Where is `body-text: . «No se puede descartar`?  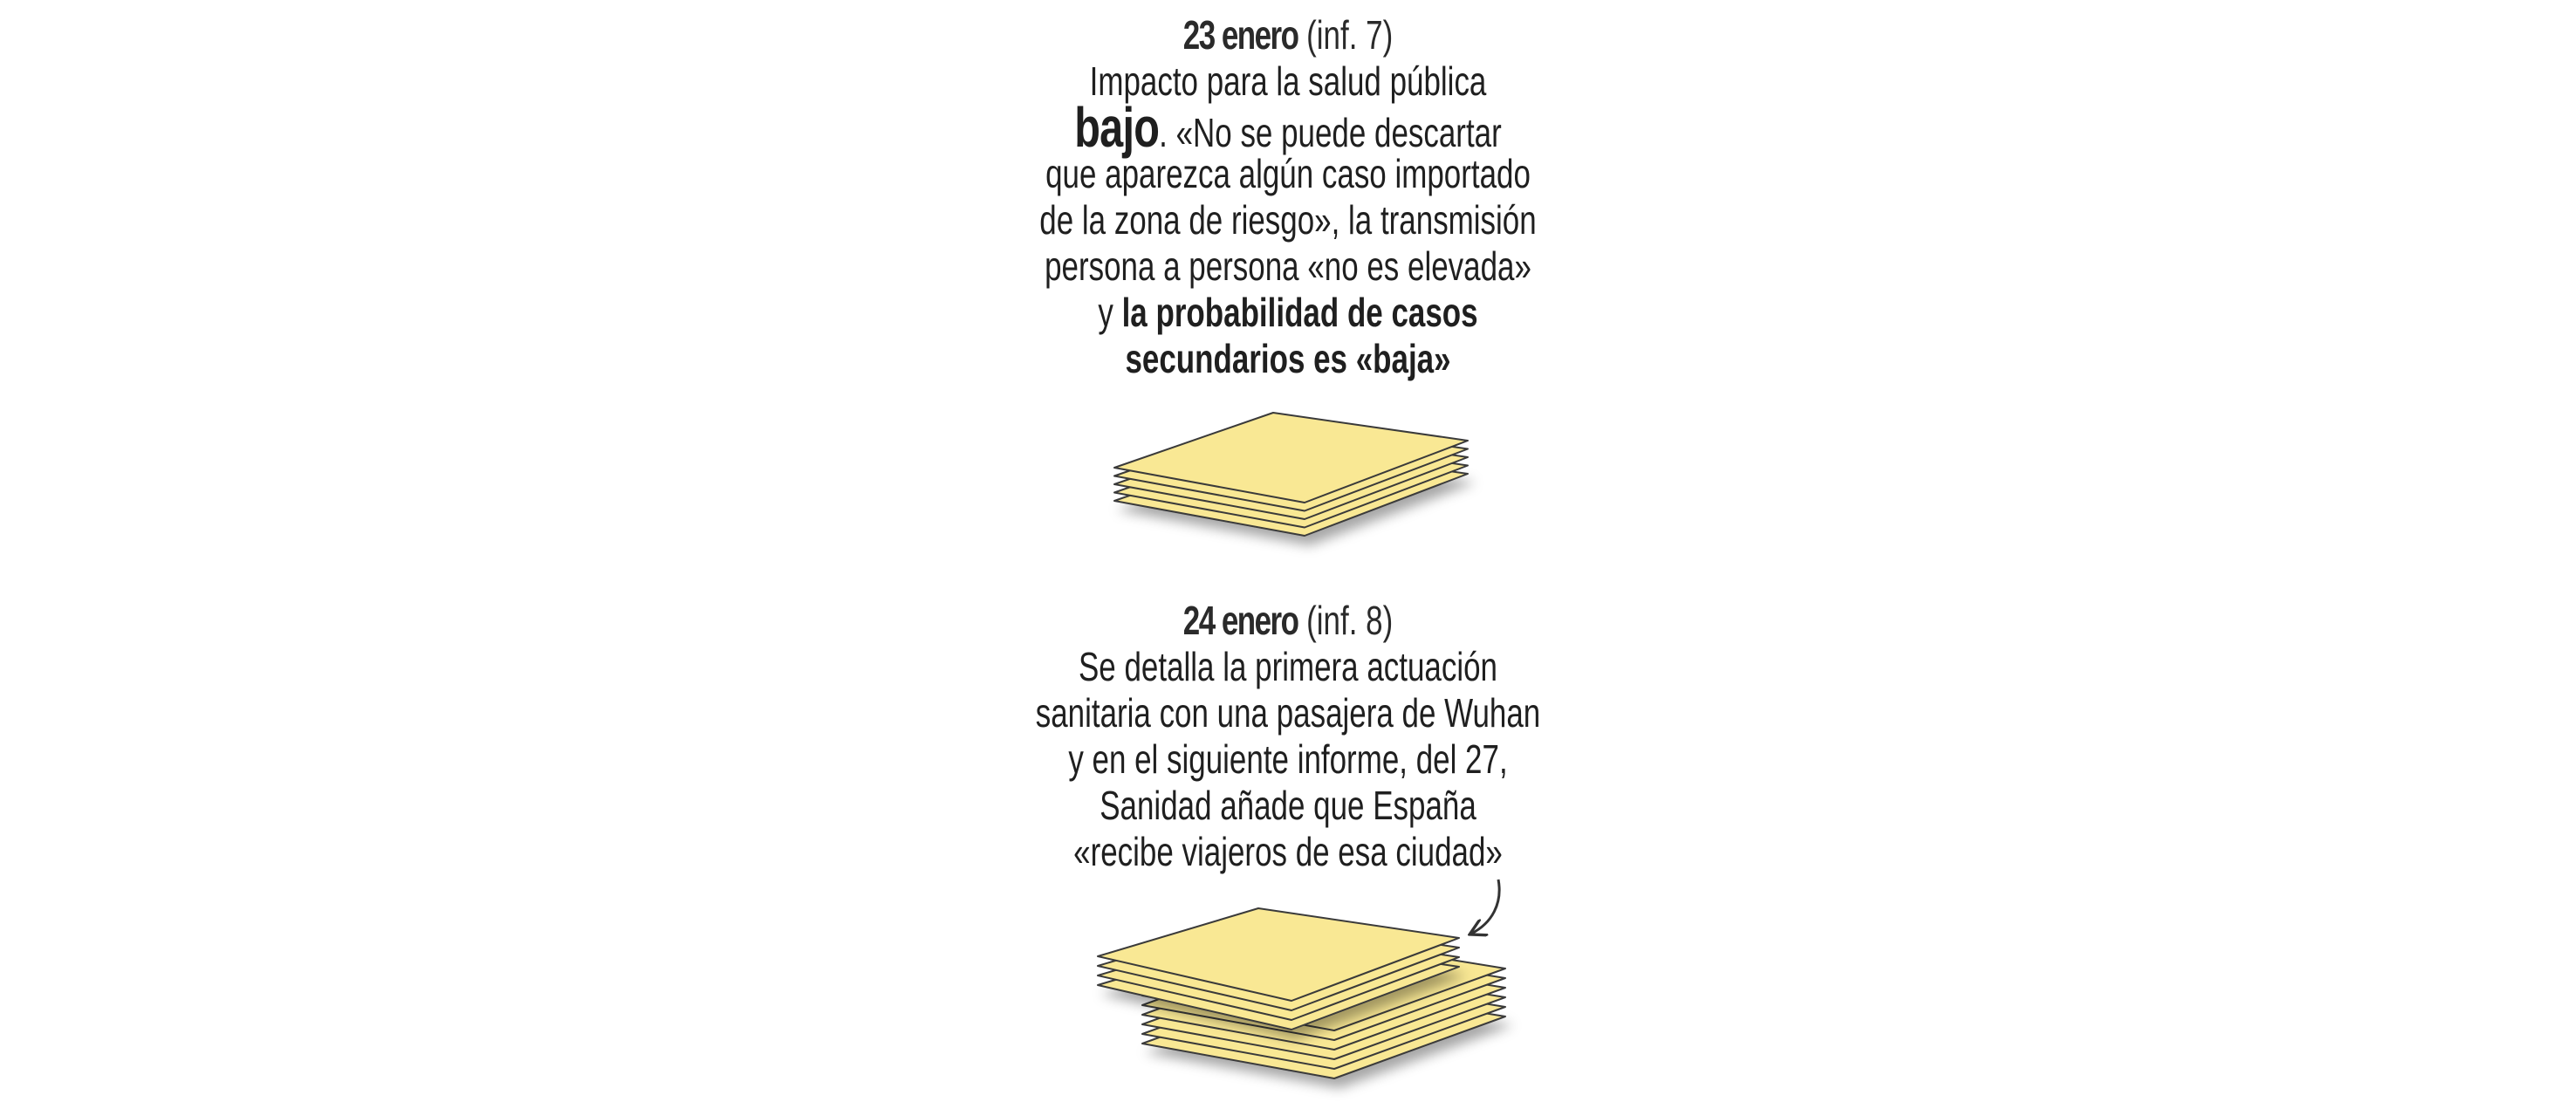
body-text: . «No se puede descartar is located at coordinates (1331, 132).